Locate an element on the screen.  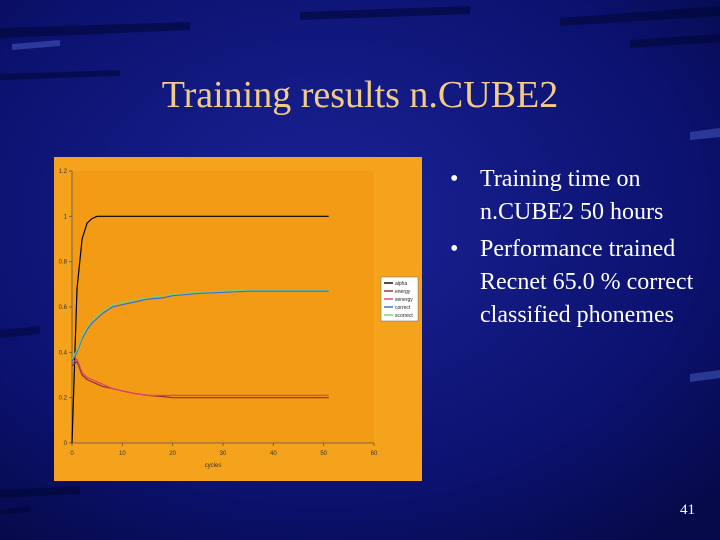
x-tick-label: 50 is located at coordinates (323, 454).